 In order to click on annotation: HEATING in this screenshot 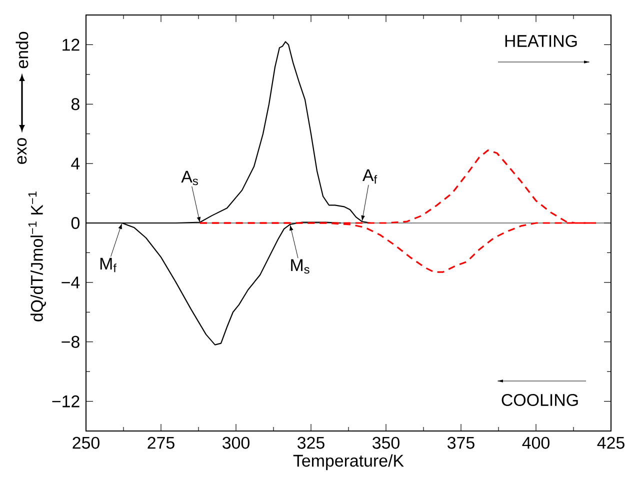, I will do `click(541, 41)`.